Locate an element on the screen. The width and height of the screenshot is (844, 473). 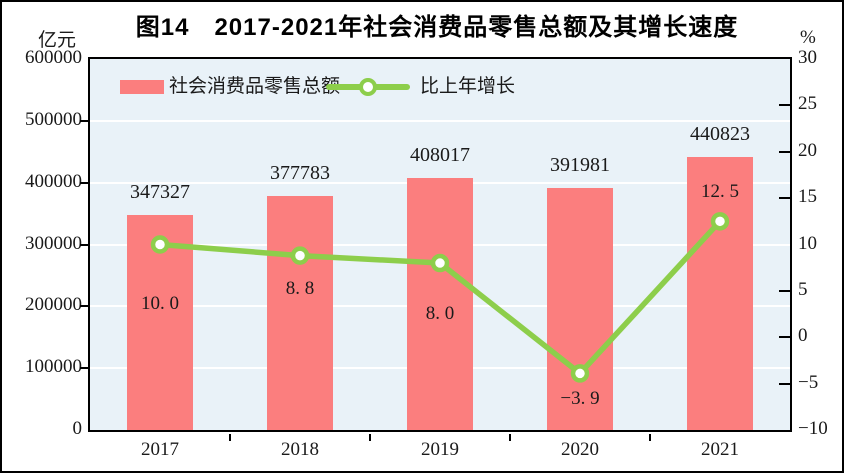
bar-2020 is located at coordinates (580, 308).